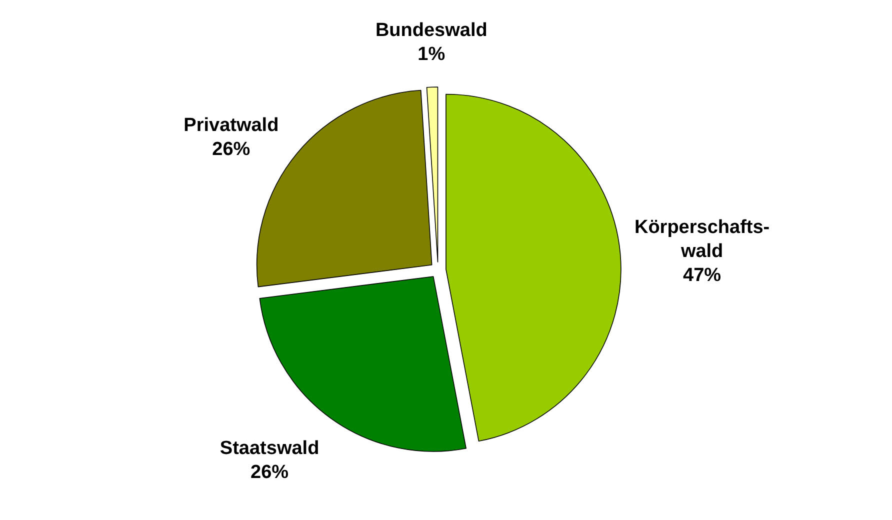 This screenshot has width=892, height=520. What do you see at coordinates (702, 275) in the screenshot?
I see `data-label: 47%` at bounding box center [702, 275].